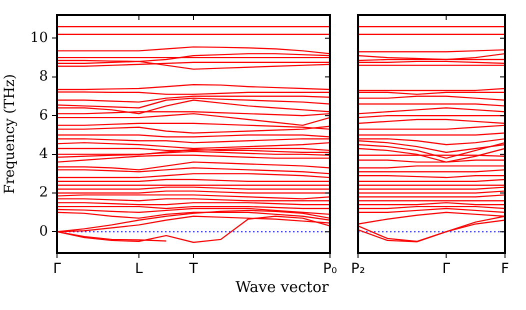 This screenshot has height=310, width=526. What do you see at coordinates (43, 231) in the screenshot?
I see `y-tick-label: 0` at bounding box center [43, 231].